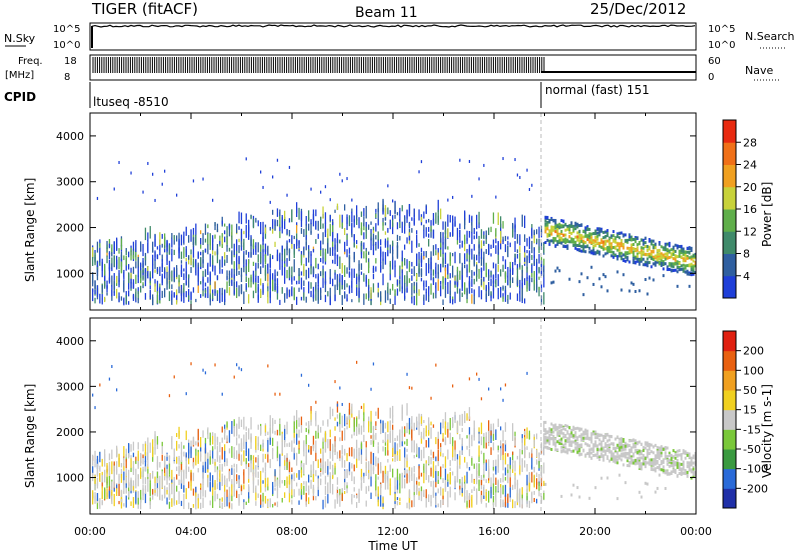  I want to click on power-colorbar-label: Power [dB], so click(767, 214).